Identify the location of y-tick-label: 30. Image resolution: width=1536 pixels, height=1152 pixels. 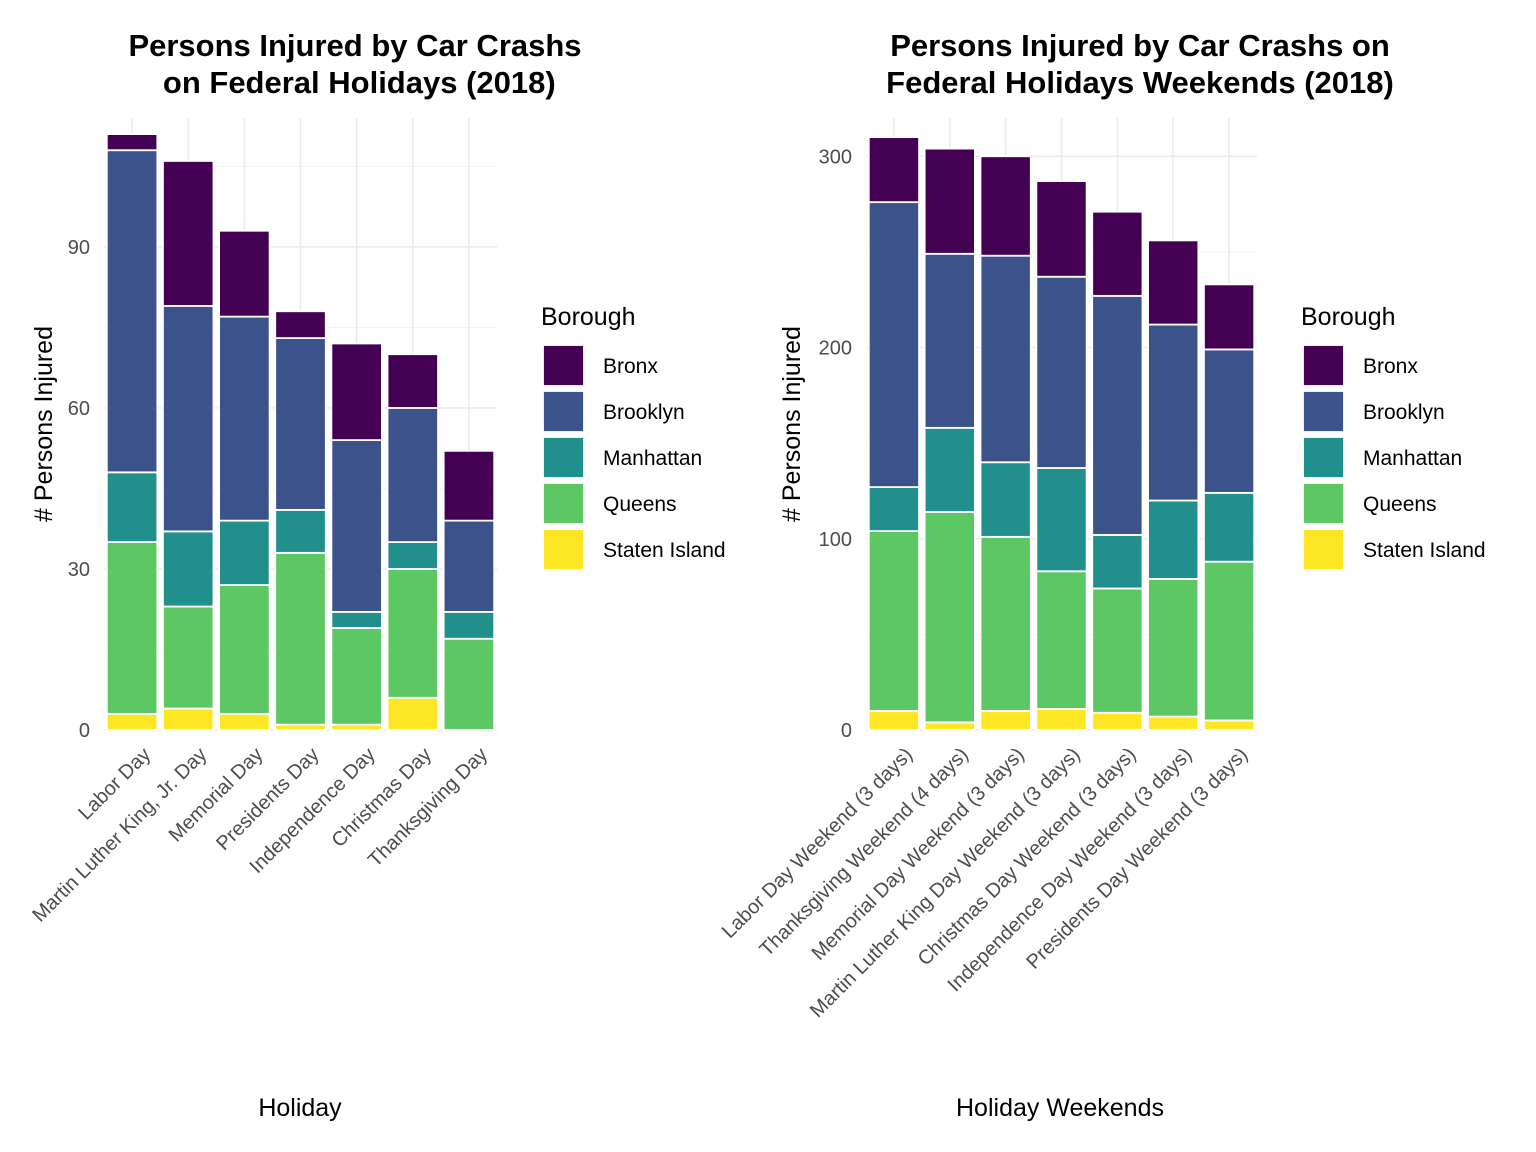
(79, 570).